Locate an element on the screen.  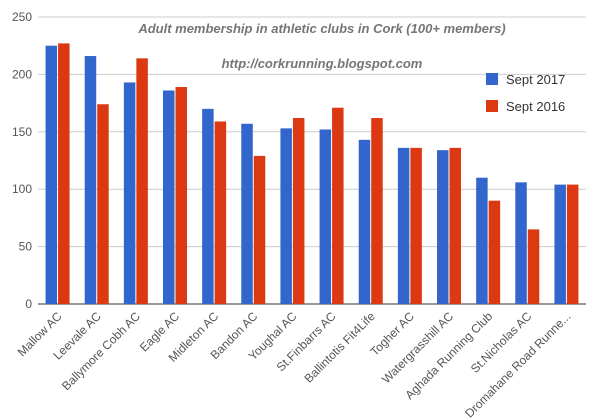
y-tick-label: 200 is located at coordinates (22, 74).